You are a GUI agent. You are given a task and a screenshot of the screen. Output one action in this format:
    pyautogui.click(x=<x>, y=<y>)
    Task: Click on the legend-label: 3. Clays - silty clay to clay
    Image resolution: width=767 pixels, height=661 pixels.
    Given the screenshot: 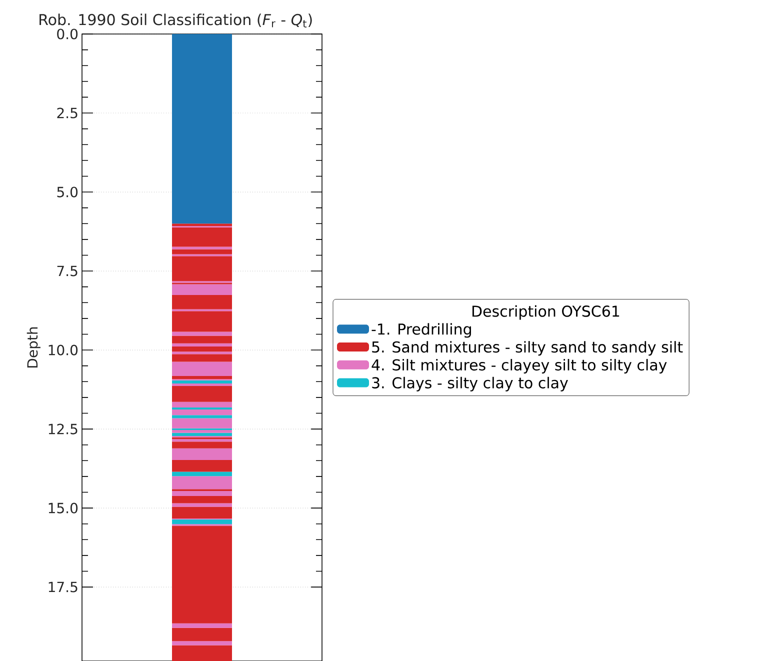 What is the action you would take?
    pyautogui.click(x=470, y=384)
    